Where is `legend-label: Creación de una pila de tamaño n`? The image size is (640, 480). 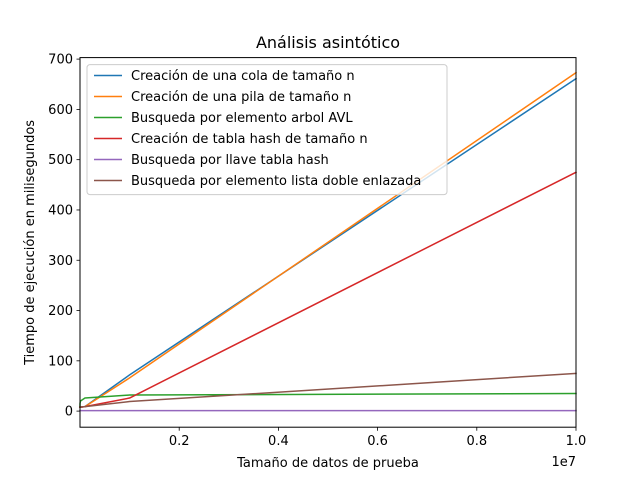 legend-label: Creación de una pila de tamaño n is located at coordinates (241, 97).